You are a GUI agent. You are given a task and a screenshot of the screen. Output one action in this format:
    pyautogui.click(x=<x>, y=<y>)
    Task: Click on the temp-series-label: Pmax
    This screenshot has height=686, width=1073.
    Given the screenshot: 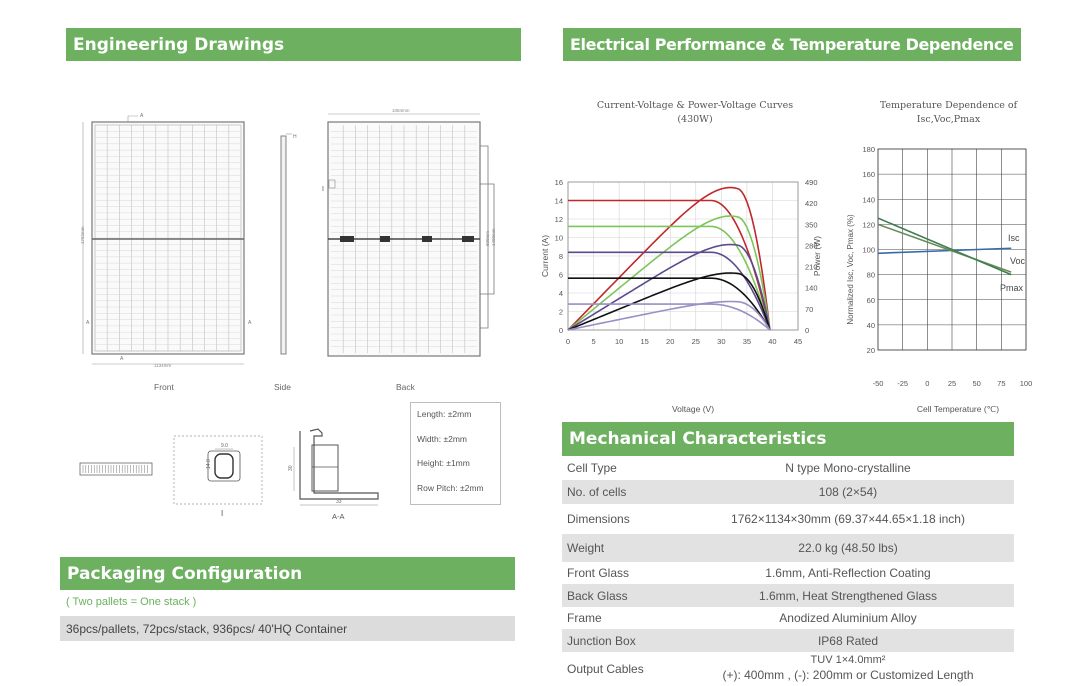 What is the action you would take?
    pyautogui.click(x=1012, y=288)
    